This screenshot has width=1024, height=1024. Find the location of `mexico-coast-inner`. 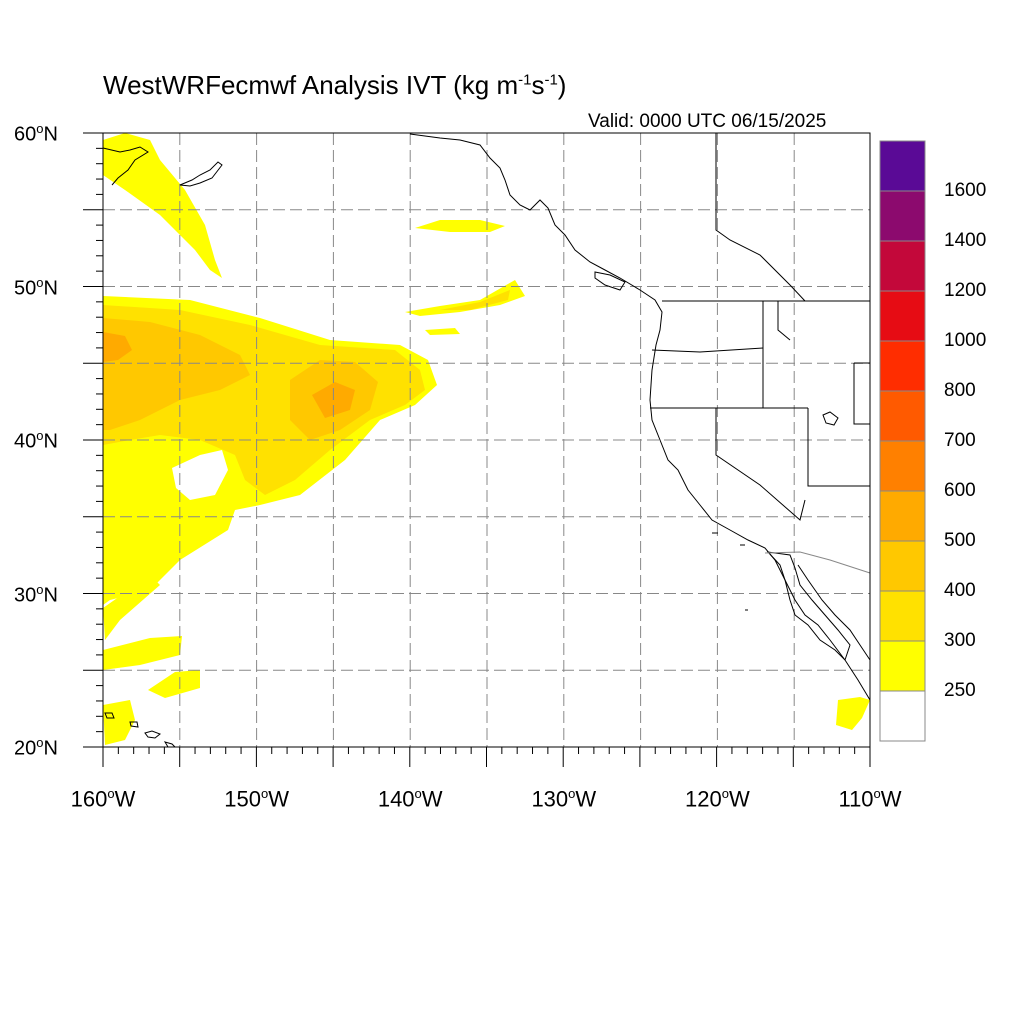

mexico-coast-inner is located at coordinates (834, 612).